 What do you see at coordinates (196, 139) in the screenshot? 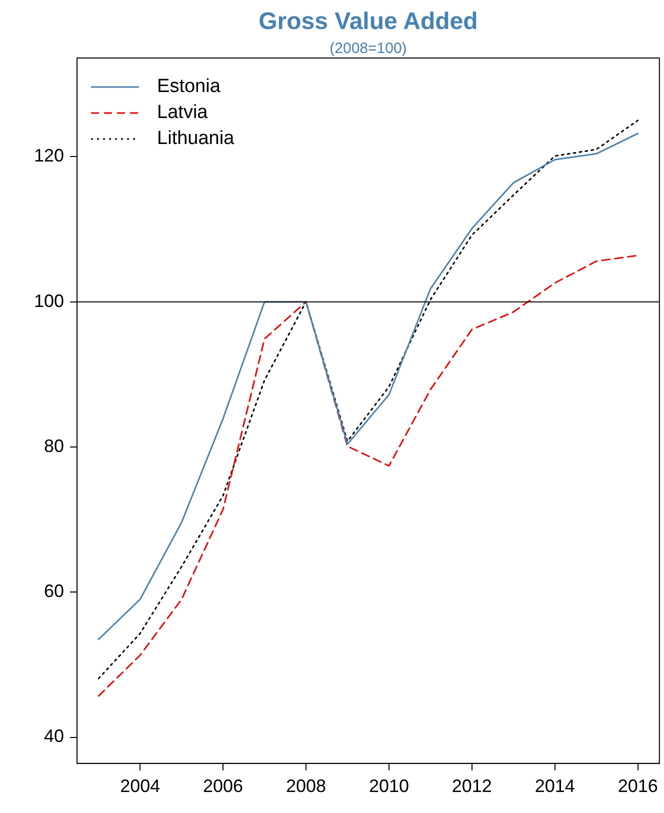
I see `legend-label: Lithuania` at bounding box center [196, 139].